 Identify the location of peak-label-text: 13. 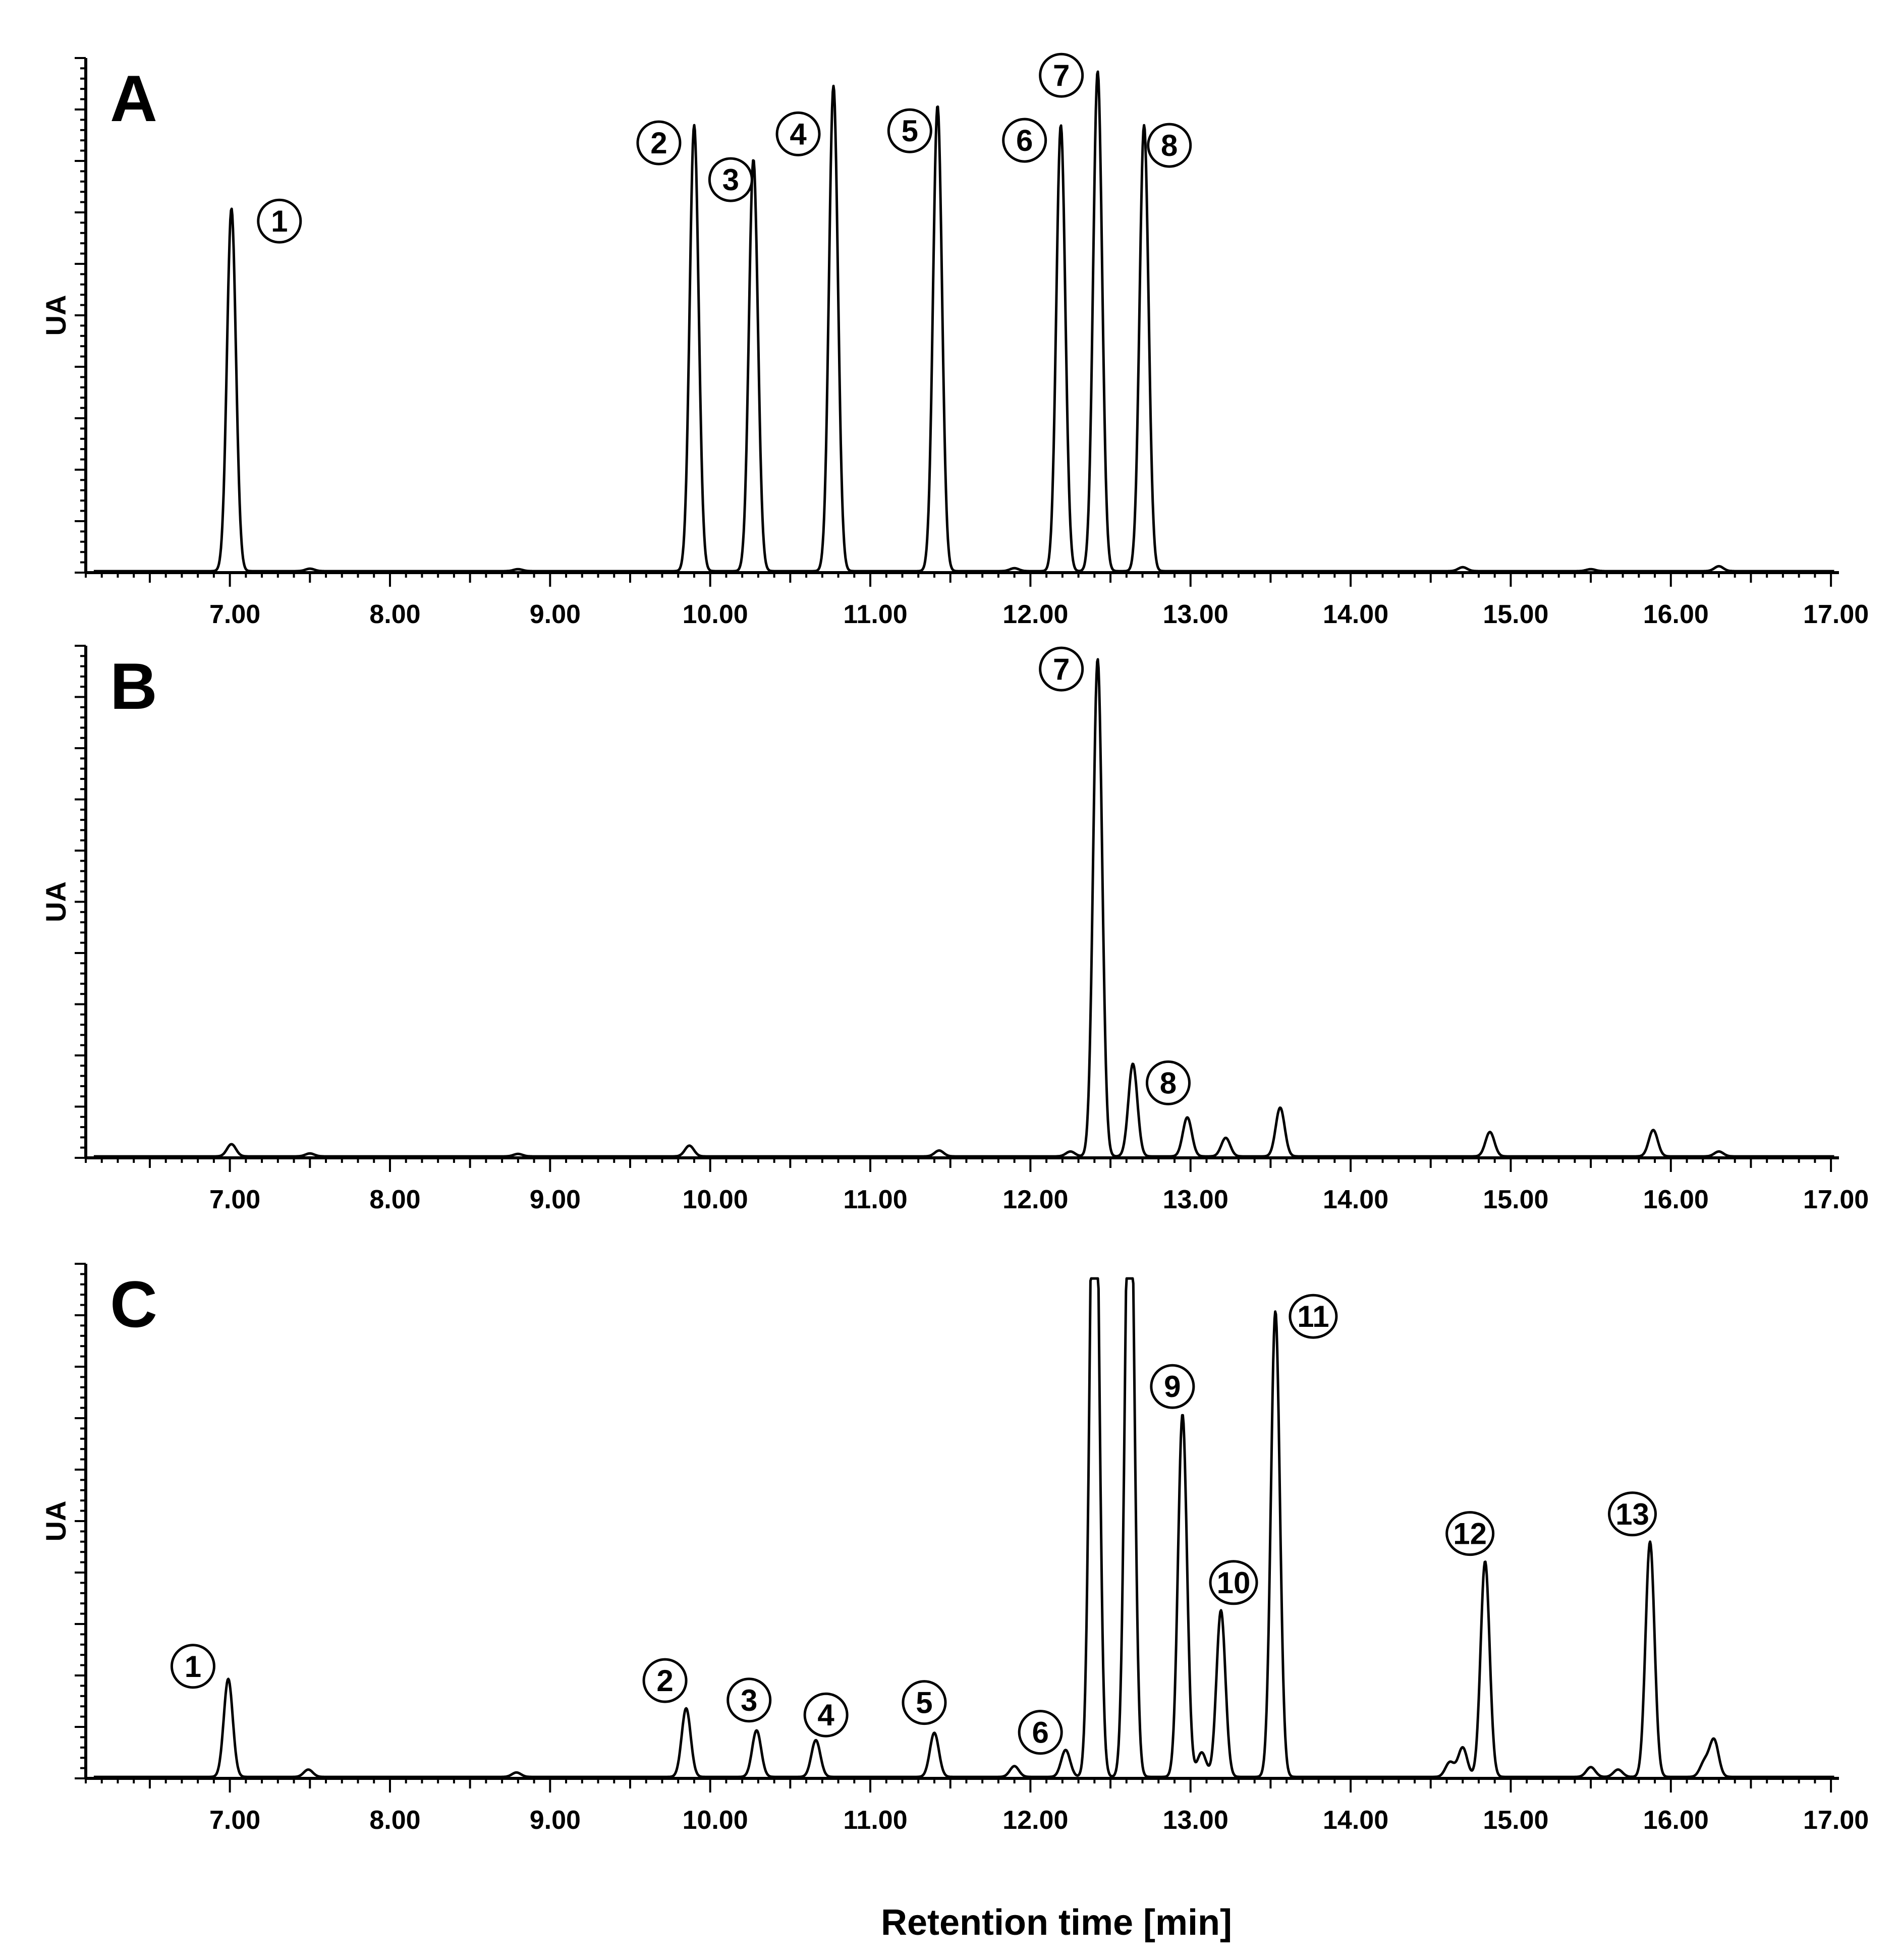
(1632, 1514).